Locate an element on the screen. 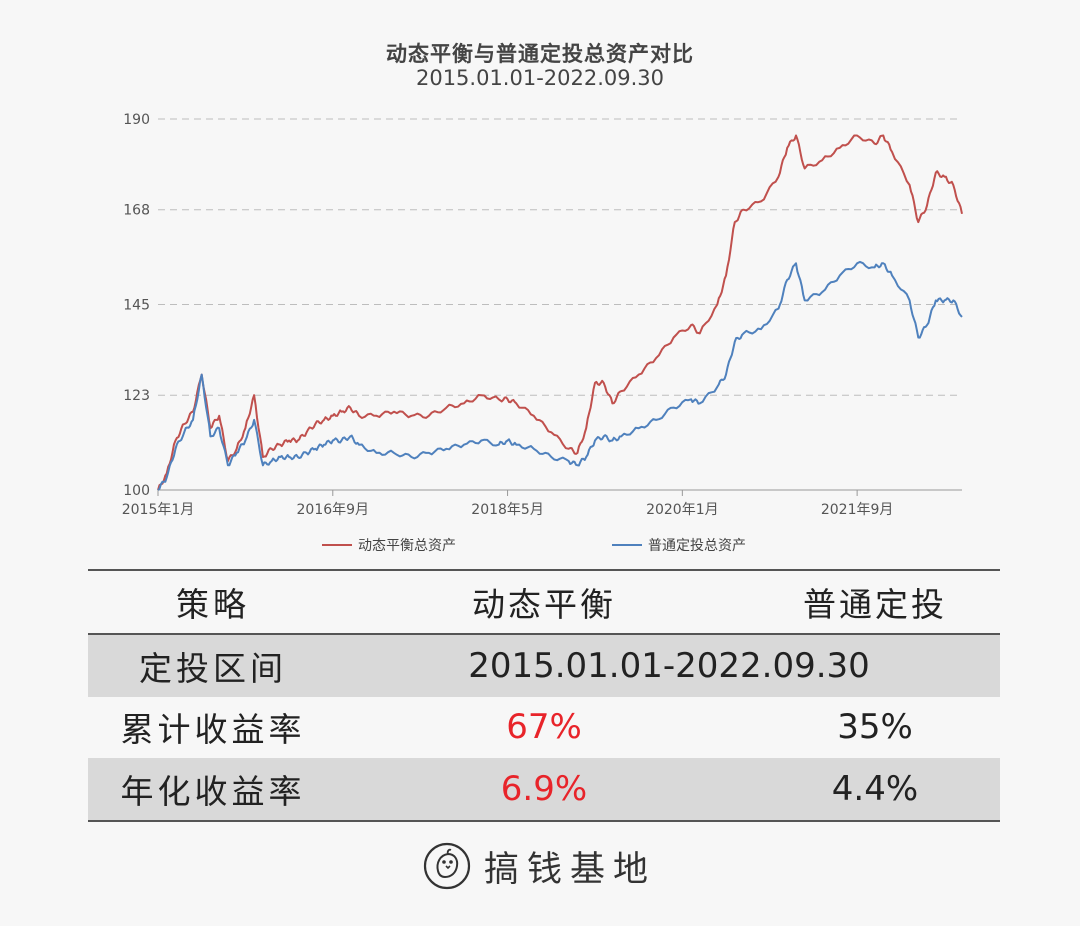  dynamic-balance-header: 动态平衡 is located at coordinates (544, 604).